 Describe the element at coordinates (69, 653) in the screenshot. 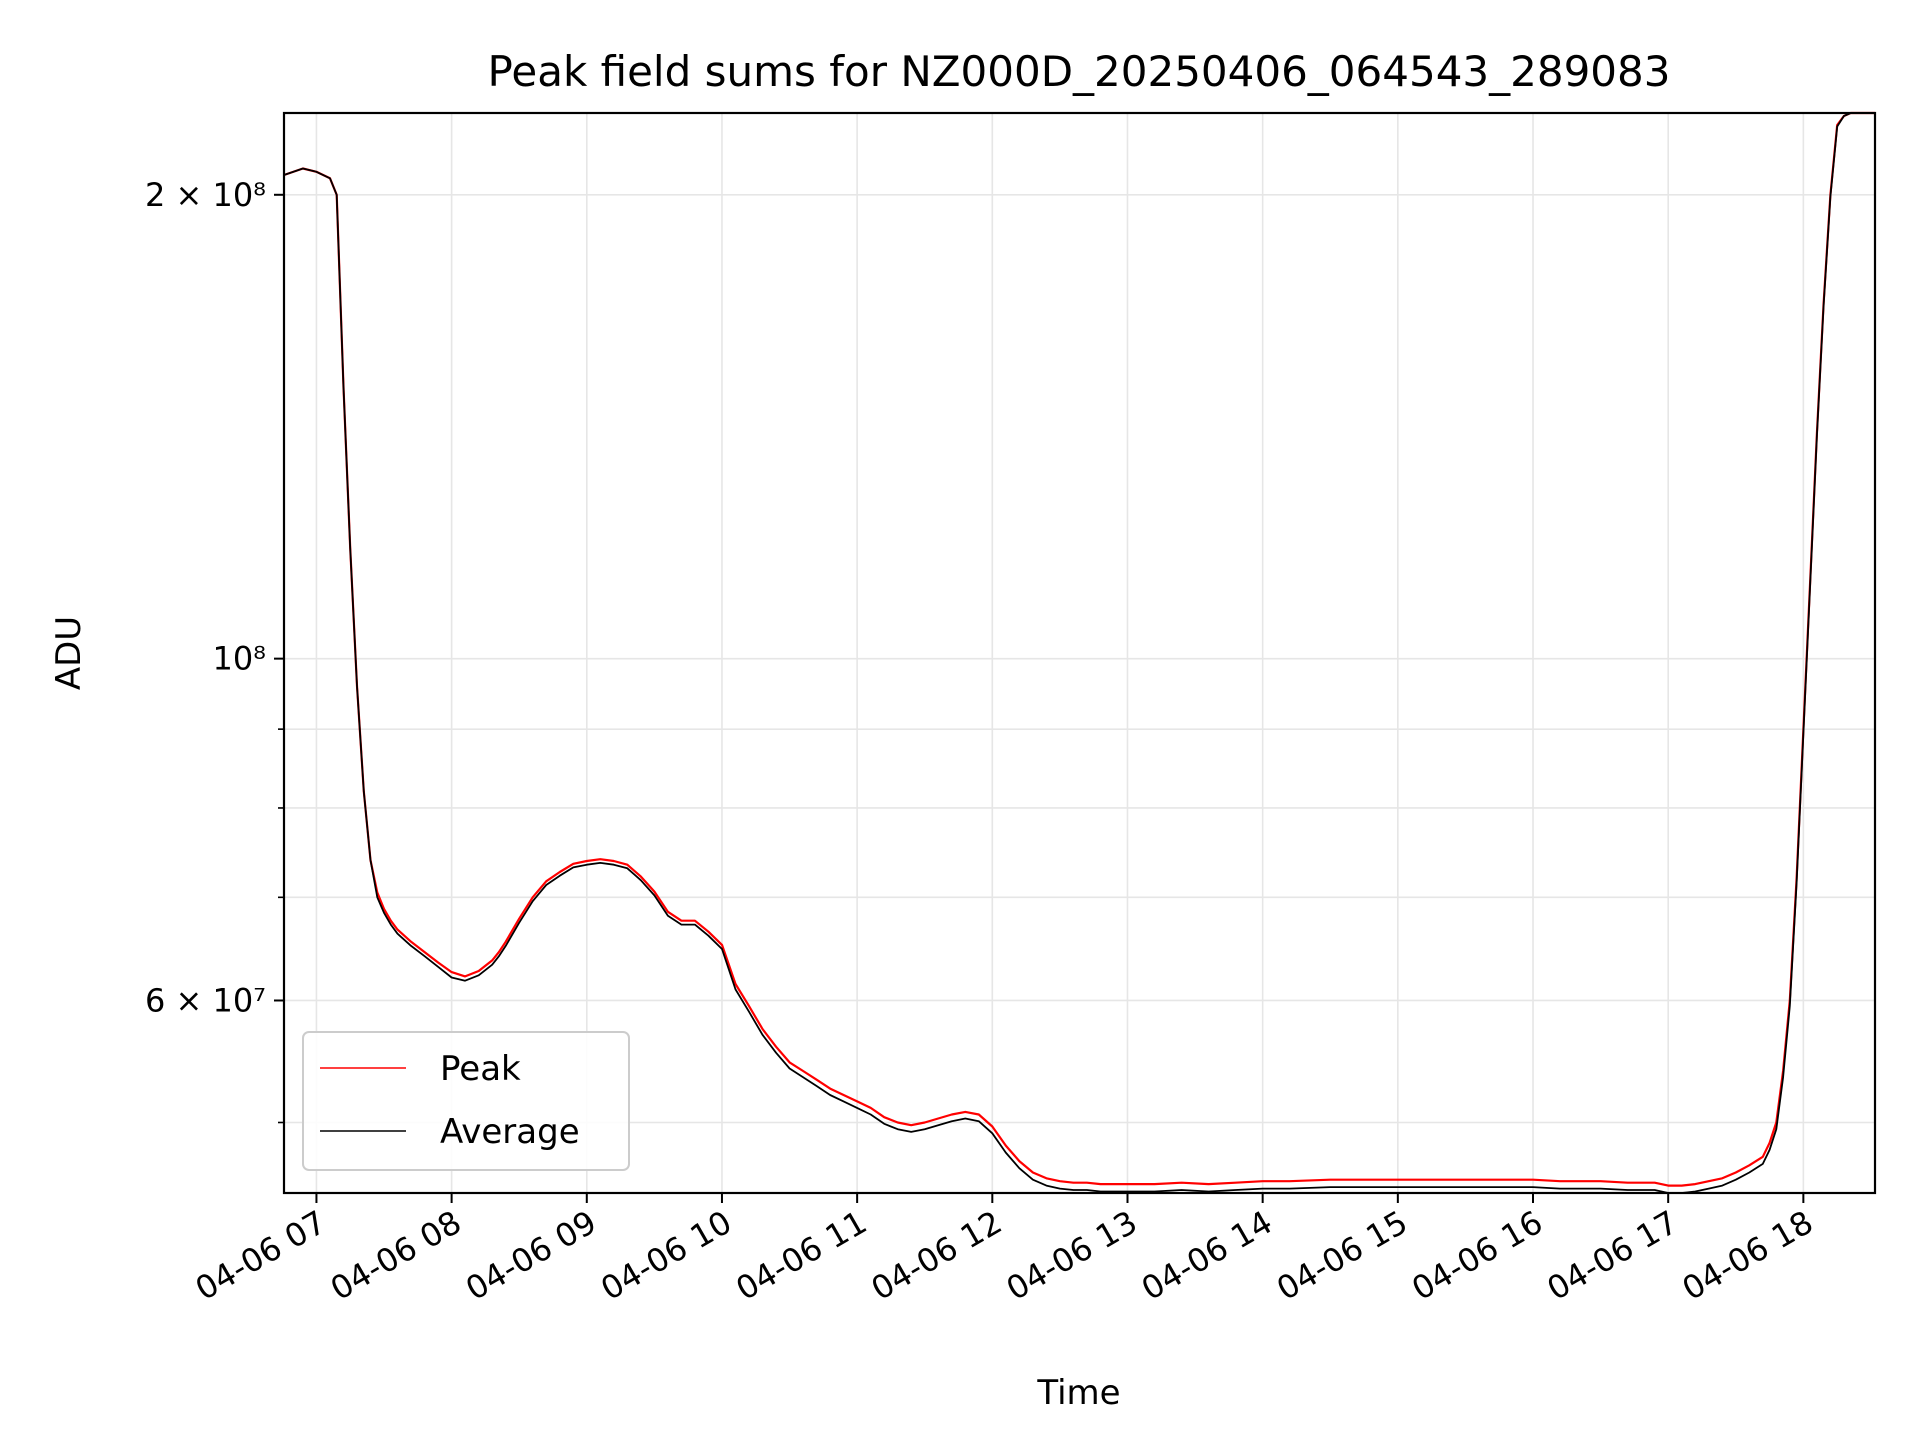

I see `y-axis-label: ADU` at that location.